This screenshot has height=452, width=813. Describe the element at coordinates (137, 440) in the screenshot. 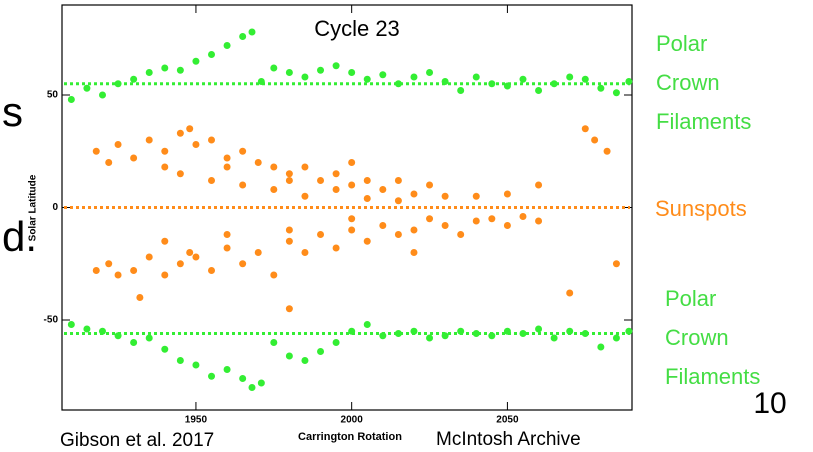

I see `credit: Gibson et al. 2017` at that location.